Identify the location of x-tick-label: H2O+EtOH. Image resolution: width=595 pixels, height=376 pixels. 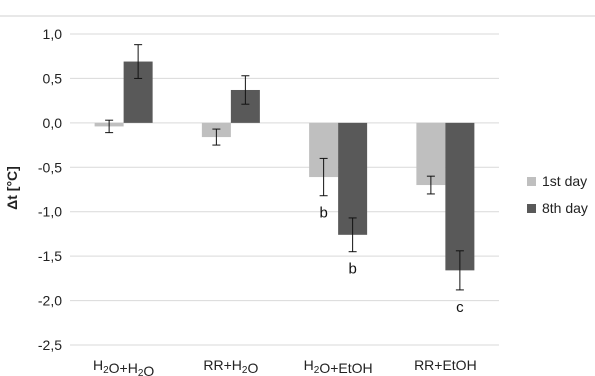
(338, 366).